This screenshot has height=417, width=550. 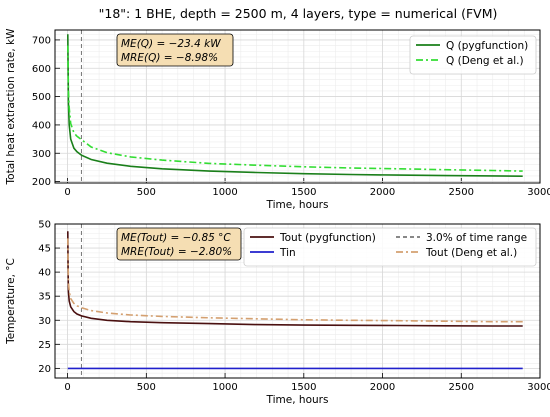 What do you see at coordinates (327, 238) in the screenshot?
I see `legend-label-0: Tout (pygfunction)` at bounding box center [327, 238].